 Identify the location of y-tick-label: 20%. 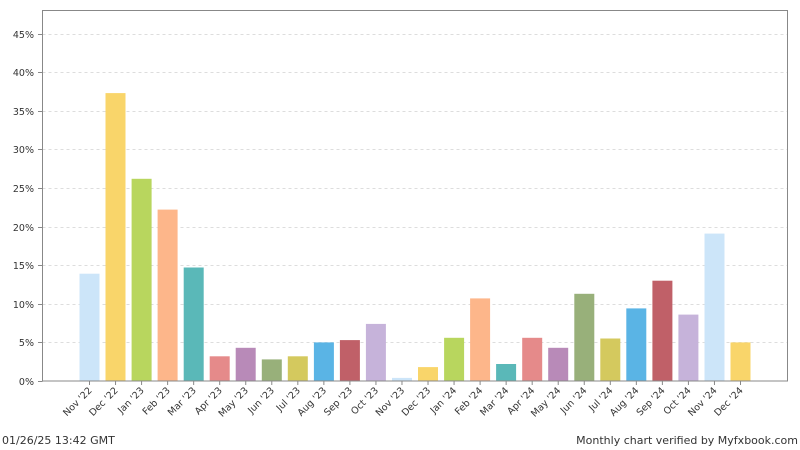
(23, 228).